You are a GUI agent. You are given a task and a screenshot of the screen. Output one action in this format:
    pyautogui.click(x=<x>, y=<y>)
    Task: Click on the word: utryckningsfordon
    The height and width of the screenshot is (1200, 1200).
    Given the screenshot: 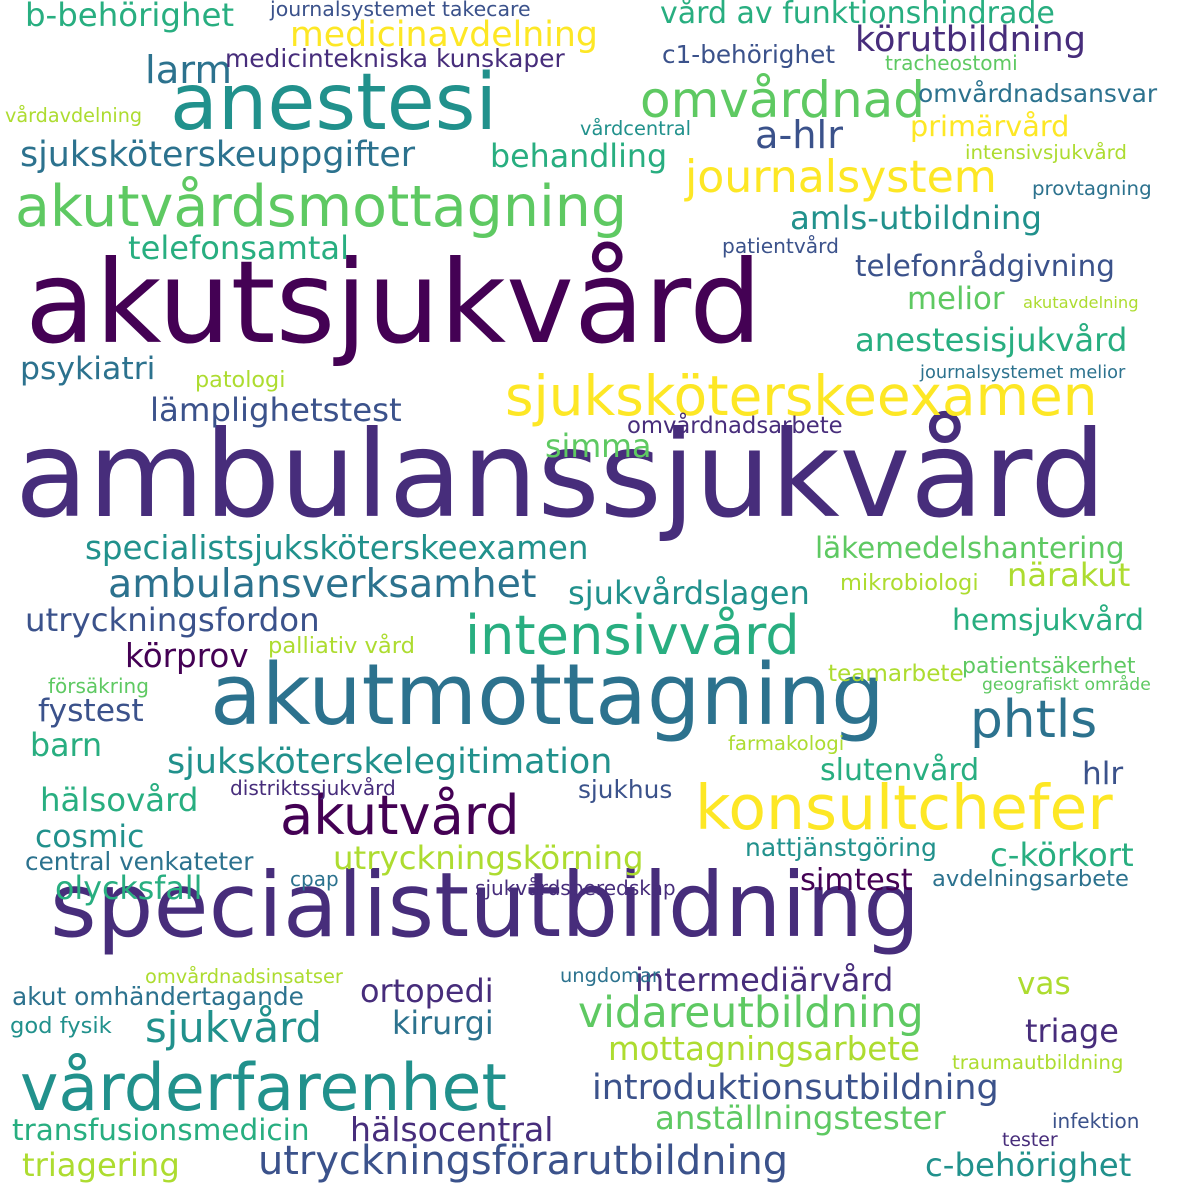 What is the action you would take?
    pyautogui.click(x=172, y=619)
    